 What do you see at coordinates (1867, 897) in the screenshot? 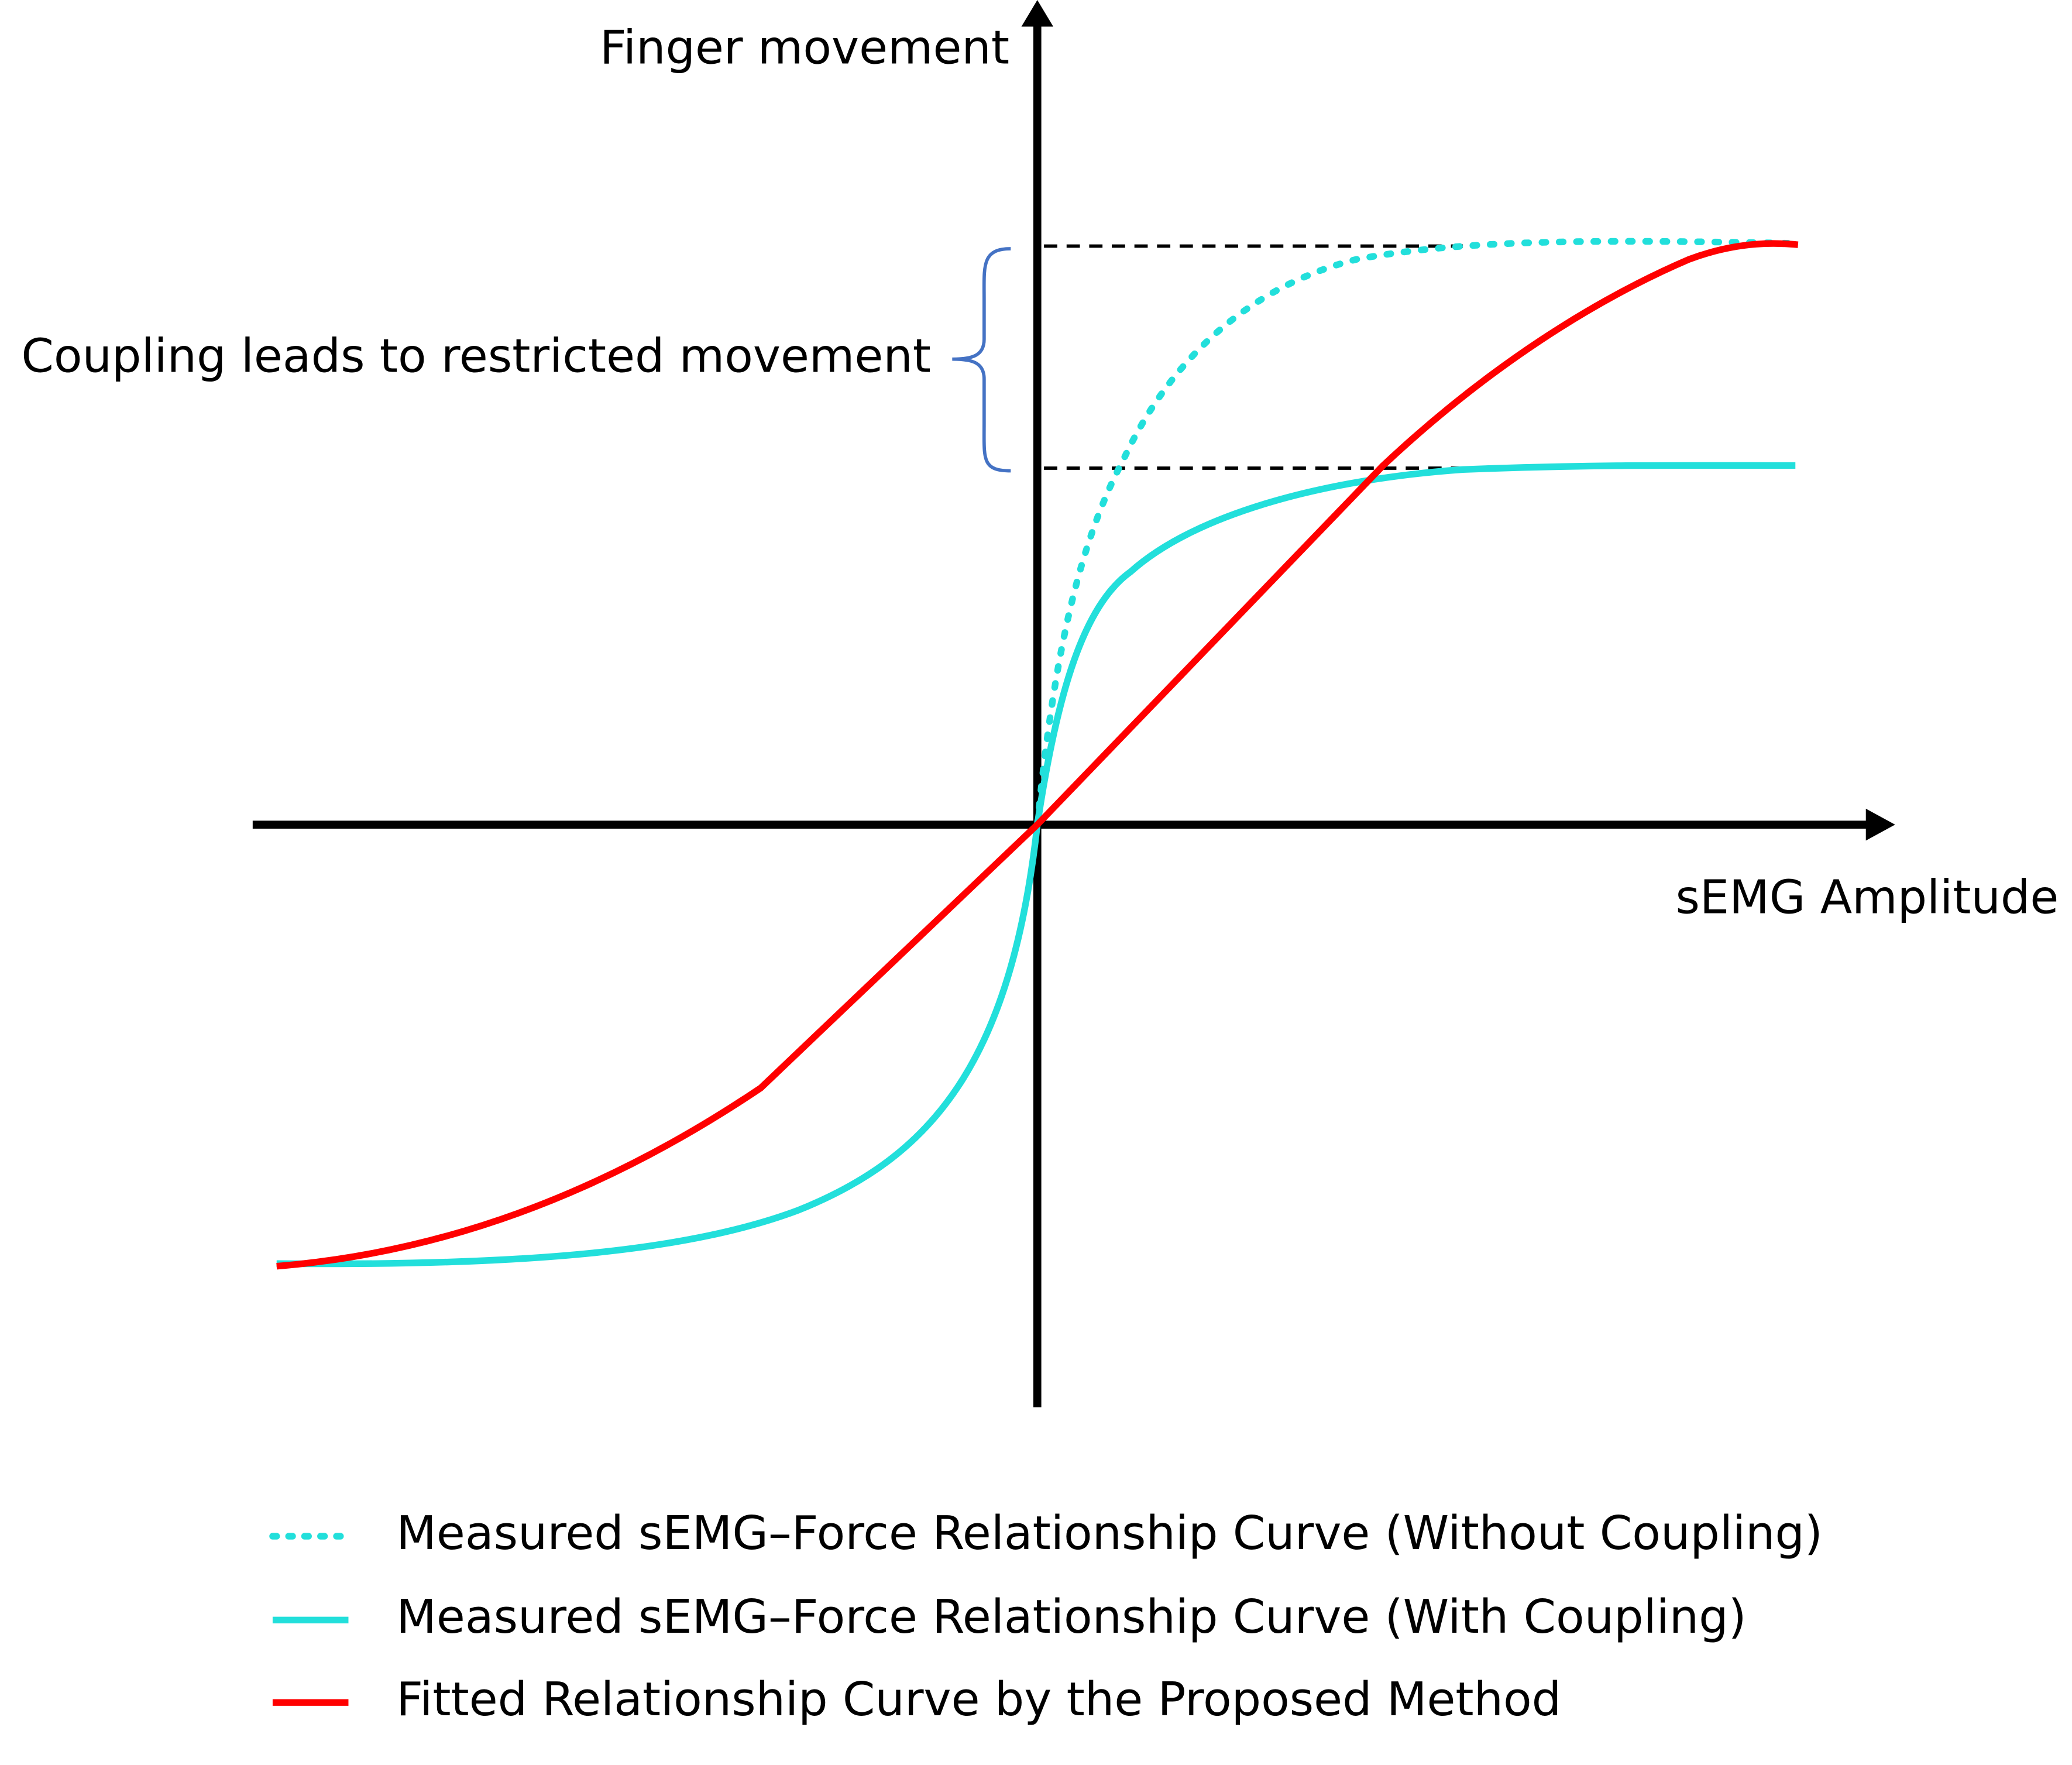
I see `x-axis-label: sEMG Amplitude` at bounding box center [1867, 897].